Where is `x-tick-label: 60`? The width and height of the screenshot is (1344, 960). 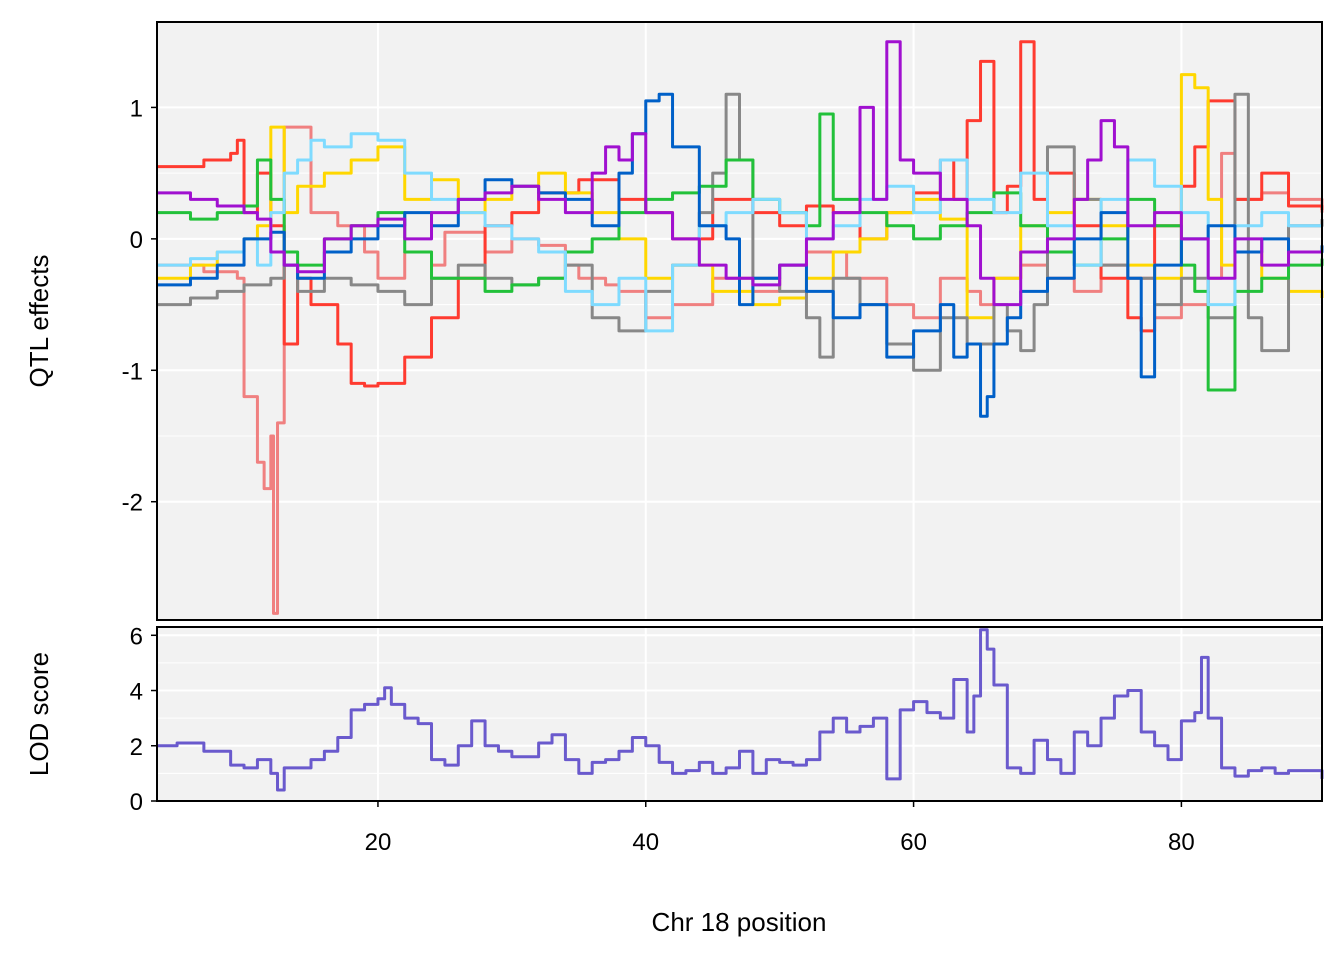
x-tick-label: 60 is located at coordinates (913, 842).